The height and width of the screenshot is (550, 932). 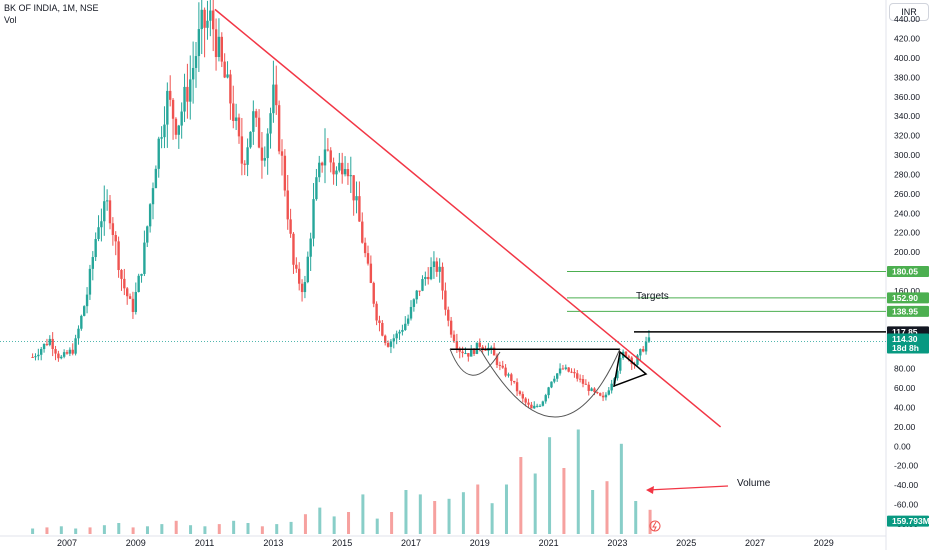 What do you see at coordinates (905, 388) in the screenshot?
I see `y-tick-label: 60.00` at bounding box center [905, 388].